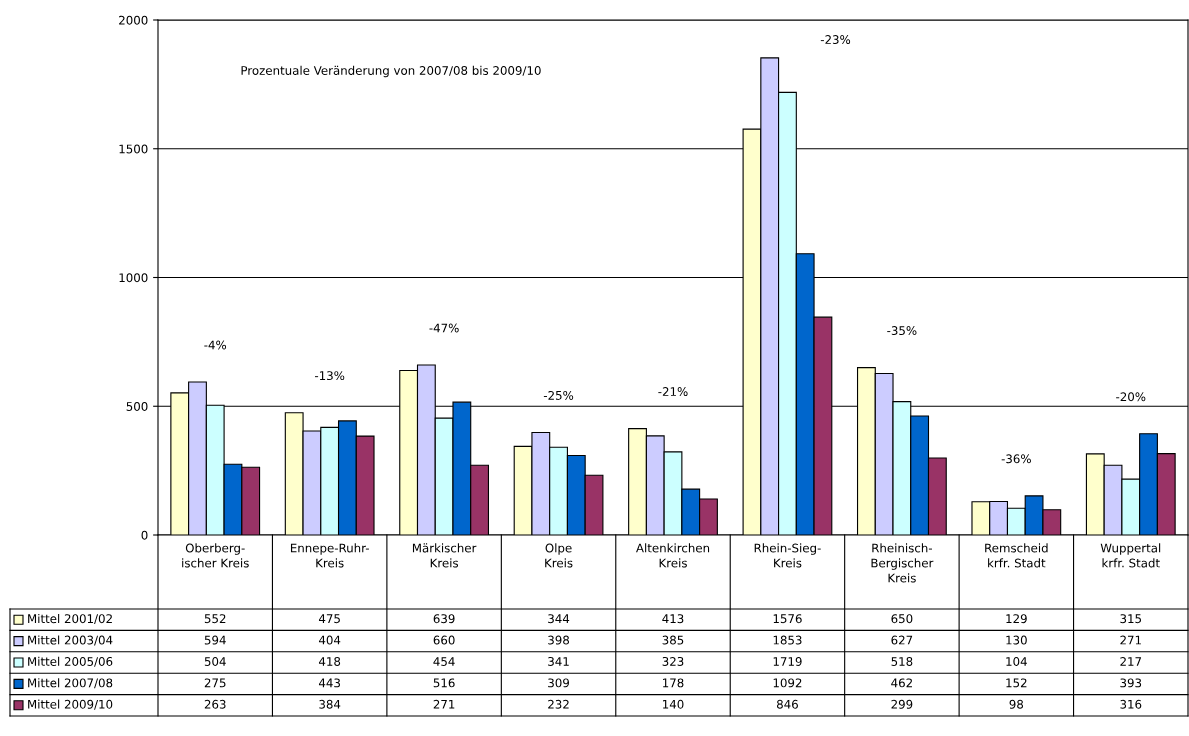  I want to click on data-label: 152, so click(1016, 683).